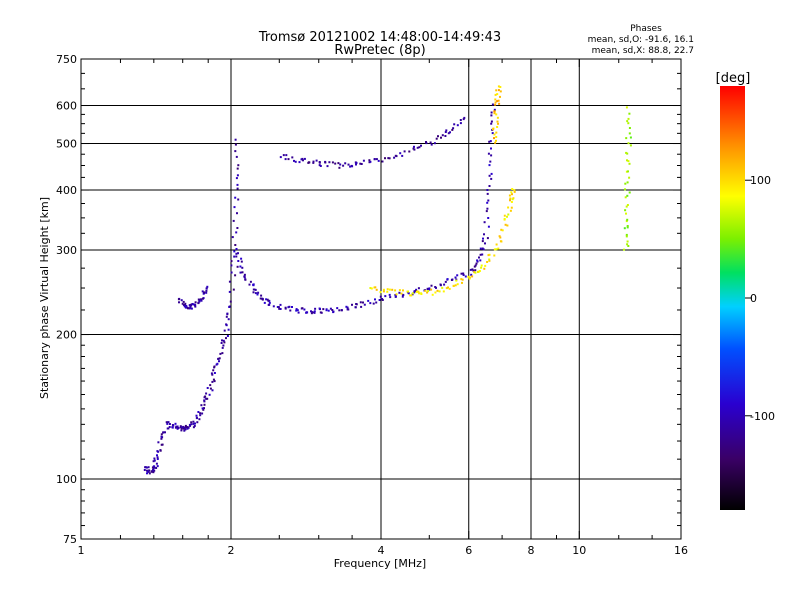 The image size is (800, 604). Describe the element at coordinates (641, 40) in the screenshot. I see `phase-info-o: mean, sd,O: -91.6, 16.1` at that location.